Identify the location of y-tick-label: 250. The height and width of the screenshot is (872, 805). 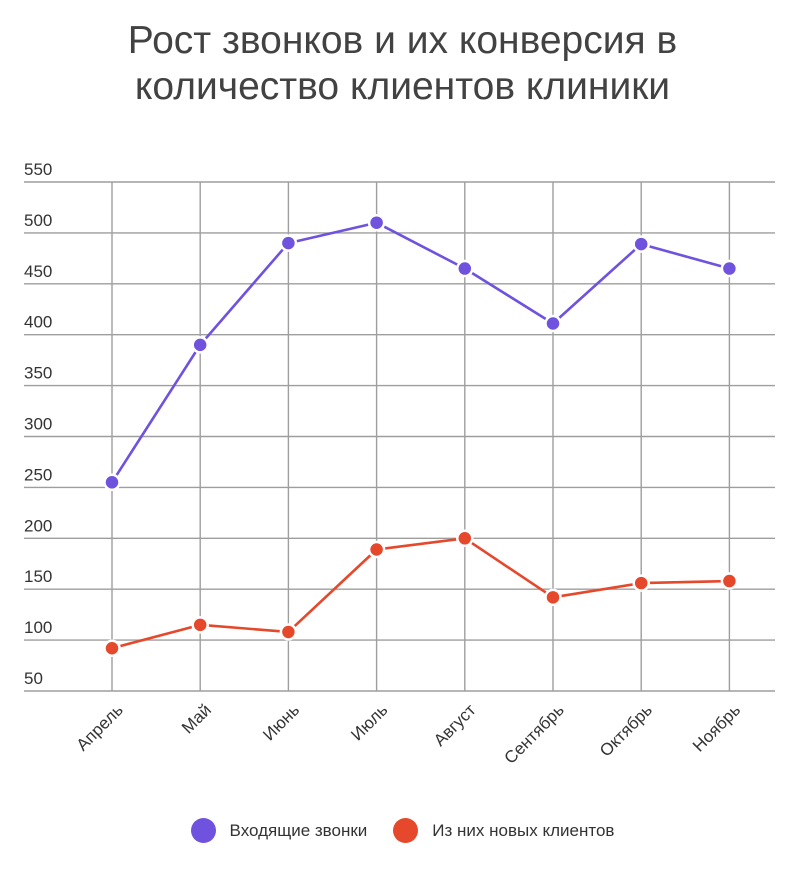
(38, 474).